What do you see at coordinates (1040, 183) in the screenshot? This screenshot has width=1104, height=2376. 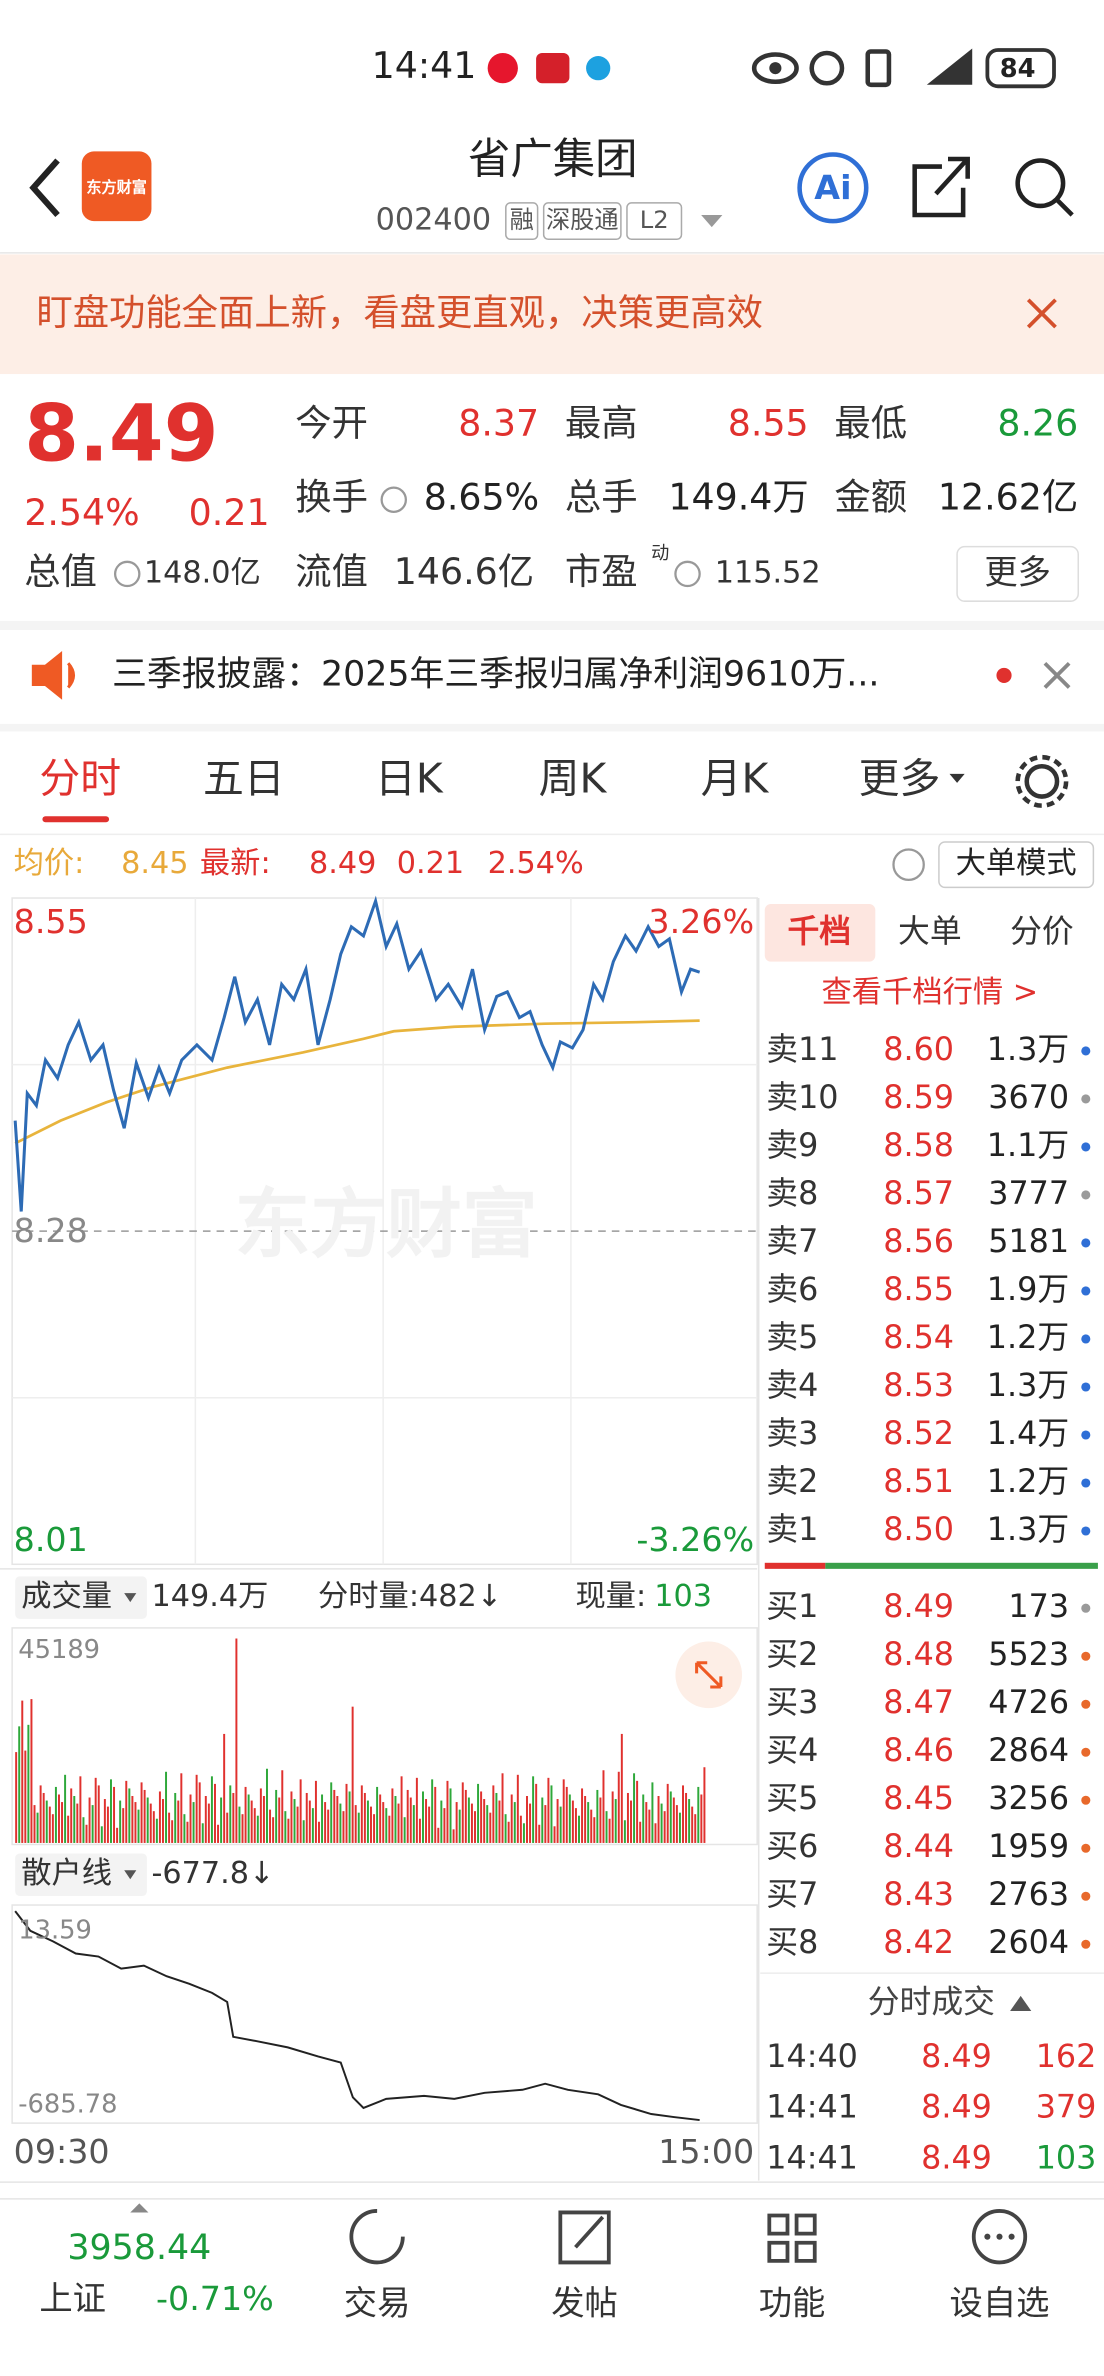 I see `search-button` at bounding box center [1040, 183].